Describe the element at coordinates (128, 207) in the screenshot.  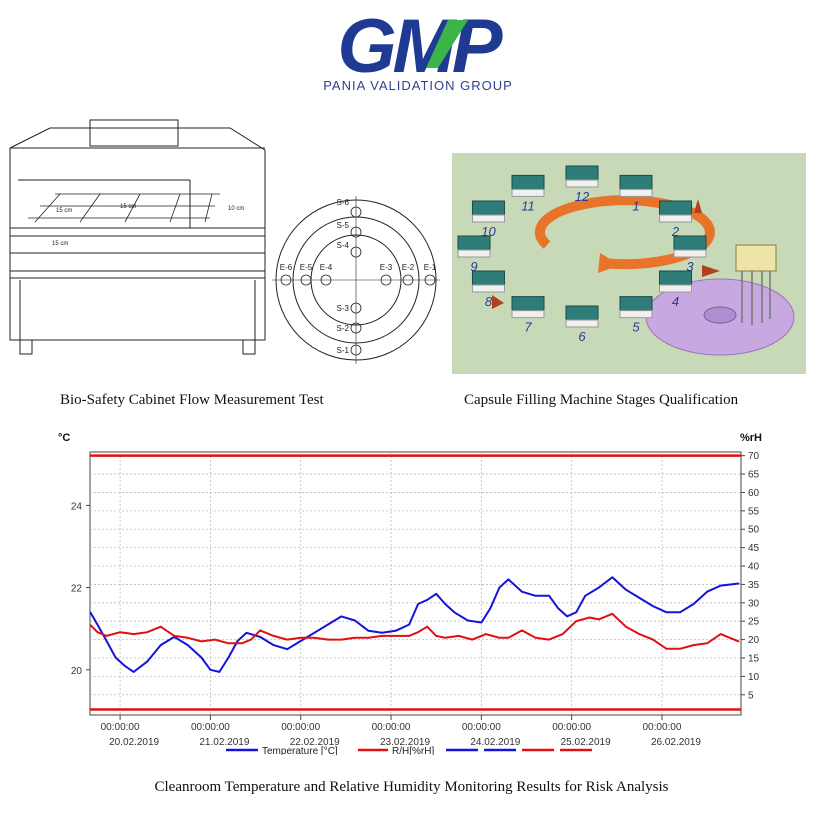
I see `dimension-label-2: 15 cm` at that location.